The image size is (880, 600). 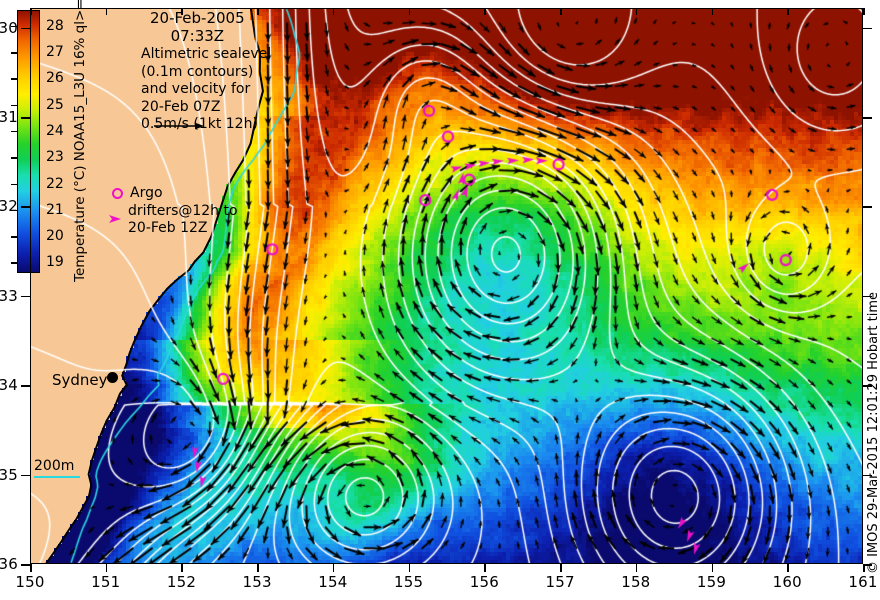 I want to click on x-axis-label: 158, so click(x=636, y=582).